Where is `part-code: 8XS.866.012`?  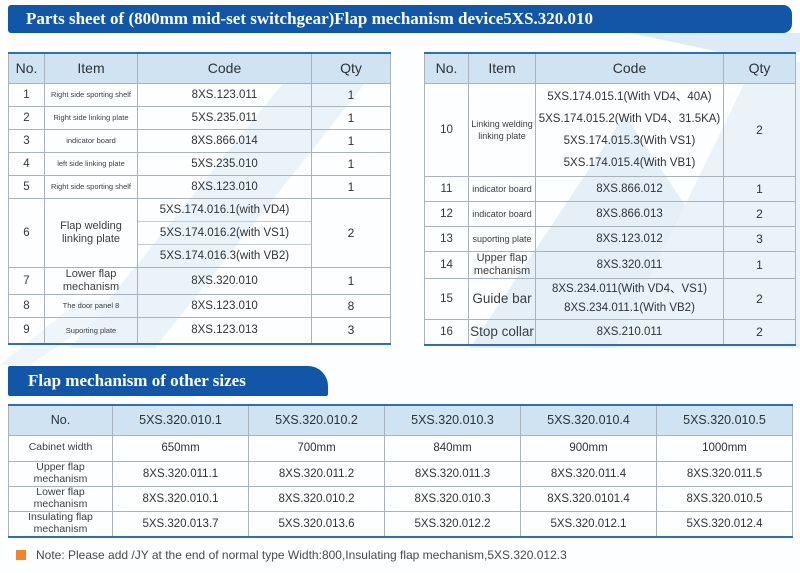
part-code: 8XS.866.012 is located at coordinates (629, 188).